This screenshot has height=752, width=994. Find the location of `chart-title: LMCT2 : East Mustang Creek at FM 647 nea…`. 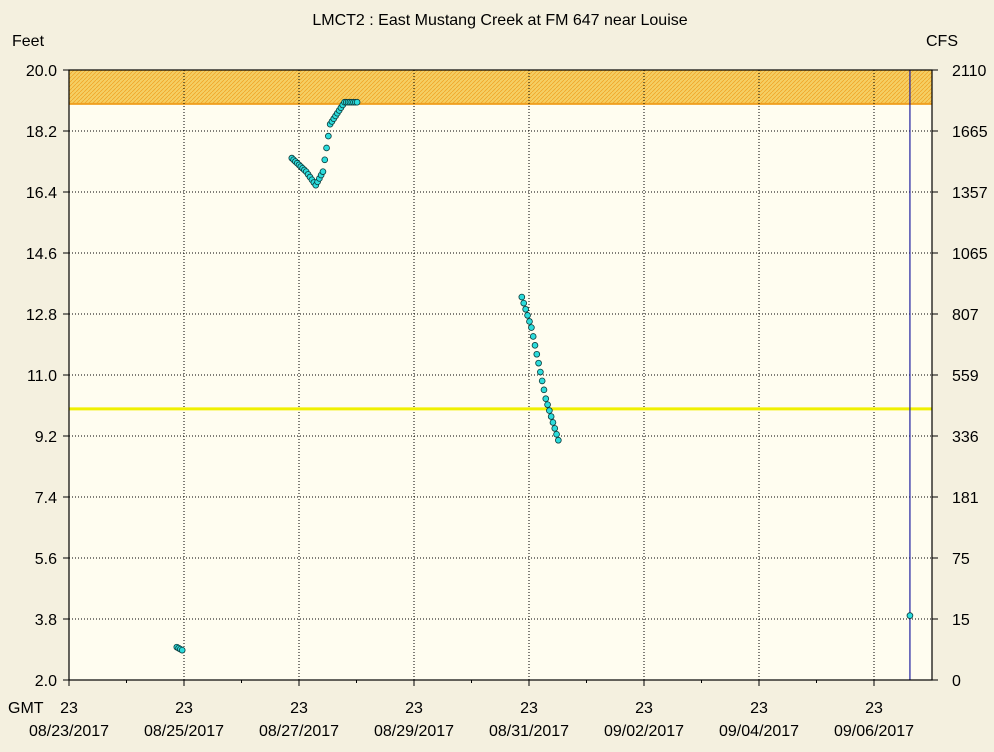

chart-title: LMCT2 : East Mustang Creek at FM 647 nea… is located at coordinates (499, 20).